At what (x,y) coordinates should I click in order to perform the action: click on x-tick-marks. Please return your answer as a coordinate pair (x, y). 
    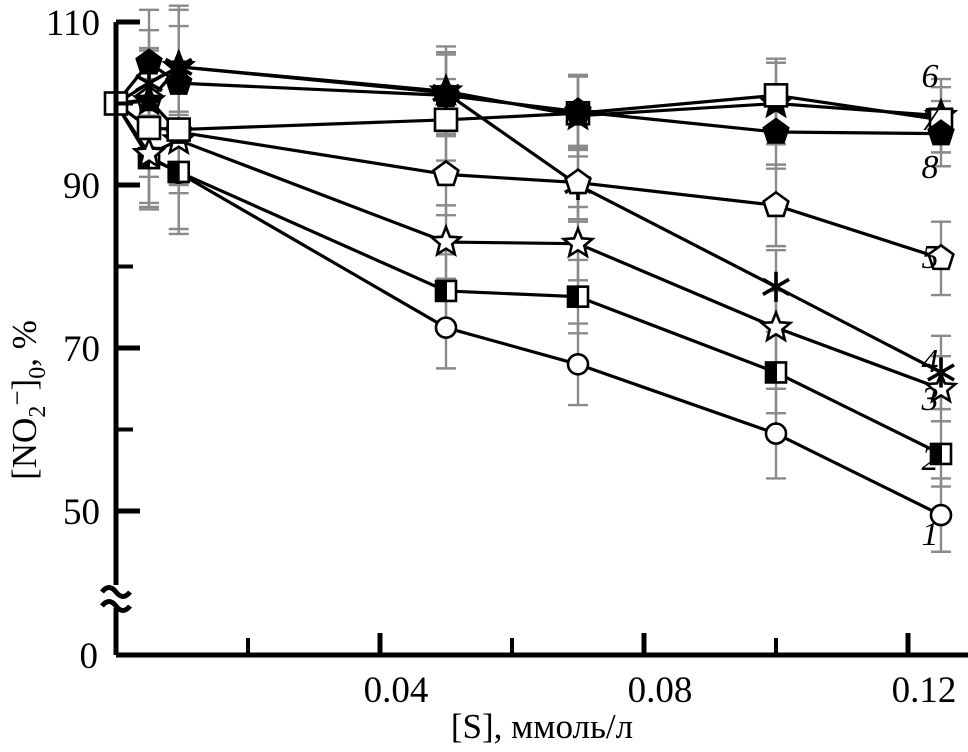
    Looking at the image, I should click on (578, 644).